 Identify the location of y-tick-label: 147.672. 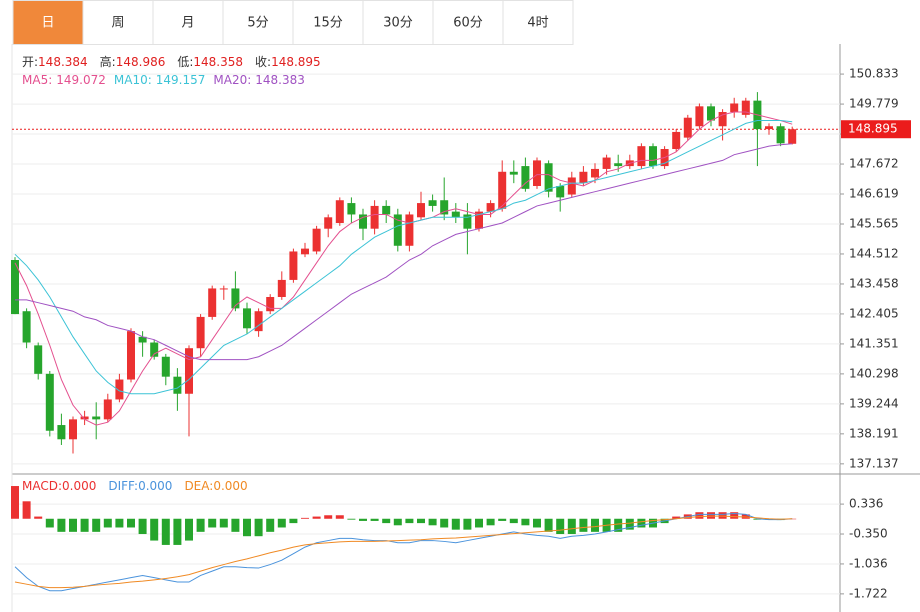
(874, 164).